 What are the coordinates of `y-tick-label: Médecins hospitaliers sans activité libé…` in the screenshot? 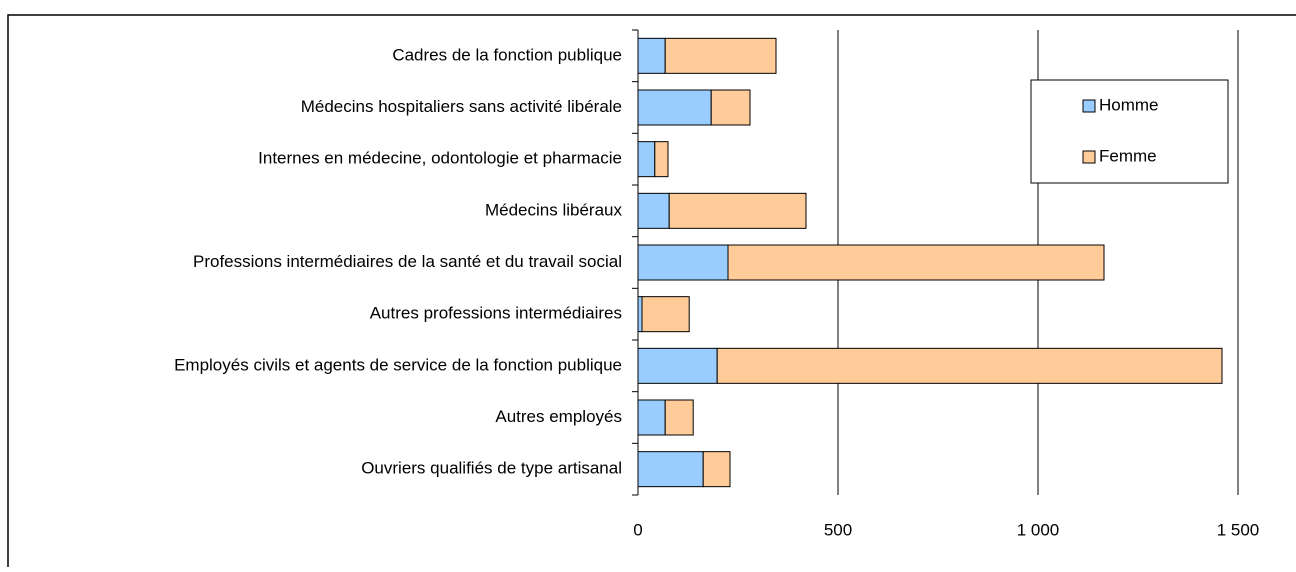 It's located at (461, 106).